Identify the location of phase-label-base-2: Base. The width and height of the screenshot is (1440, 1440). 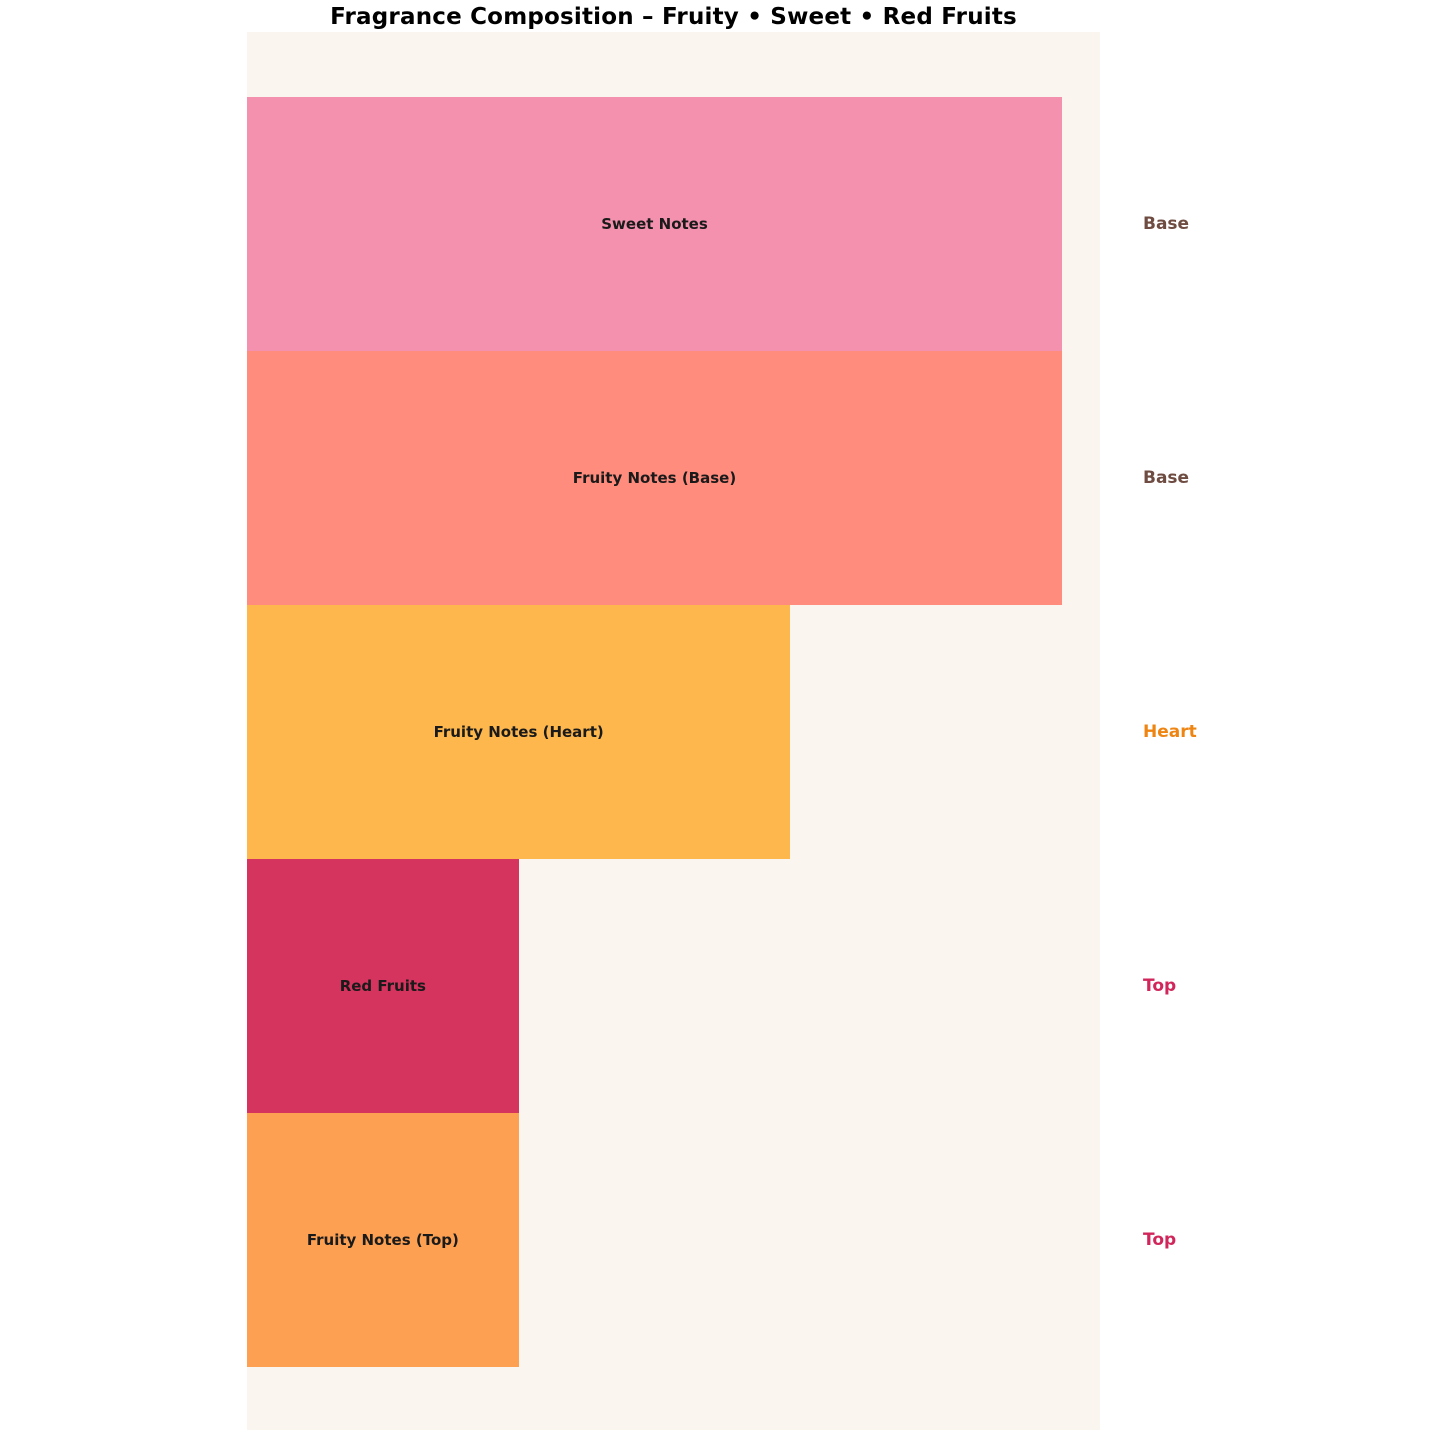
(1166, 478).